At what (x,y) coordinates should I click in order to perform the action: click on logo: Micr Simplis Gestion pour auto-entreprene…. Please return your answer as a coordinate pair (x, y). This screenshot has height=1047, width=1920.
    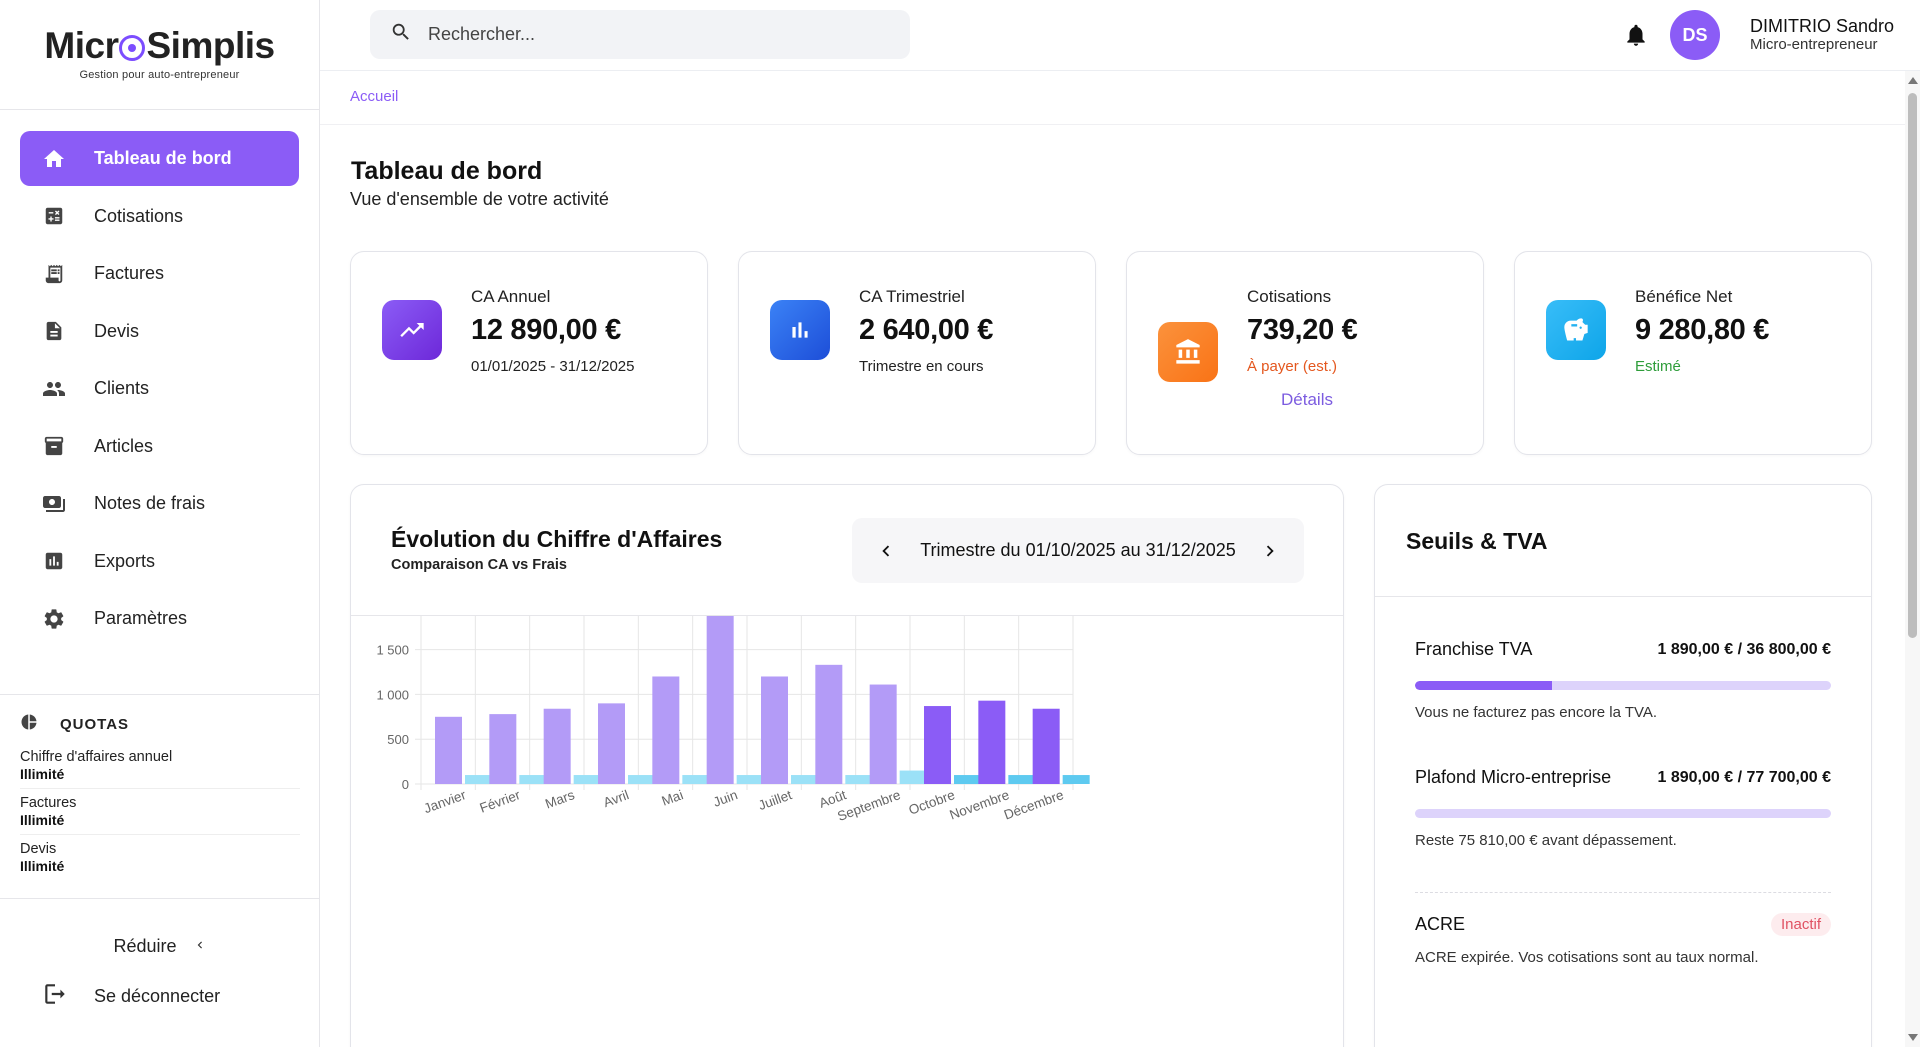
    Looking at the image, I should click on (159, 55).